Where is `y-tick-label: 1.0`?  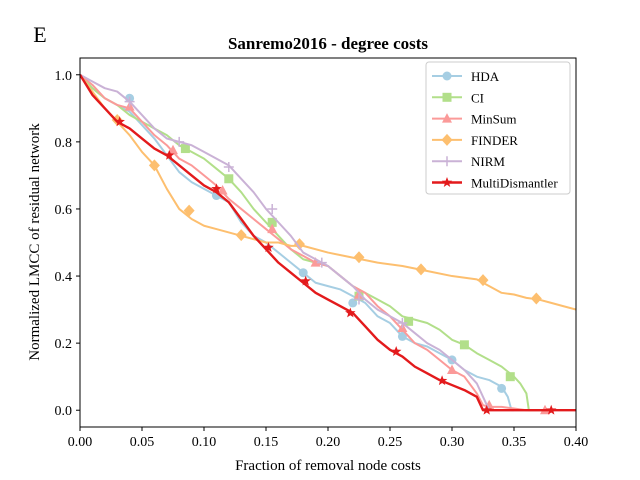
y-tick-label: 1.0 is located at coordinates (64, 76).